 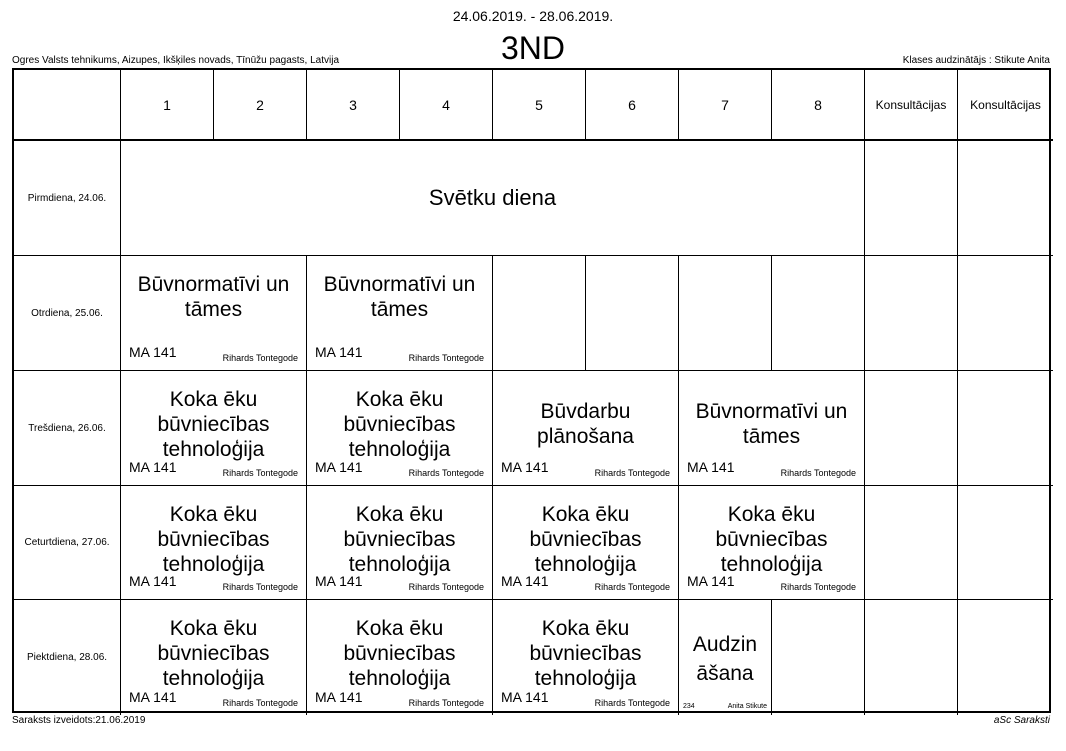 What do you see at coordinates (67, 105) in the screenshot?
I see `corner-cell` at bounding box center [67, 105].